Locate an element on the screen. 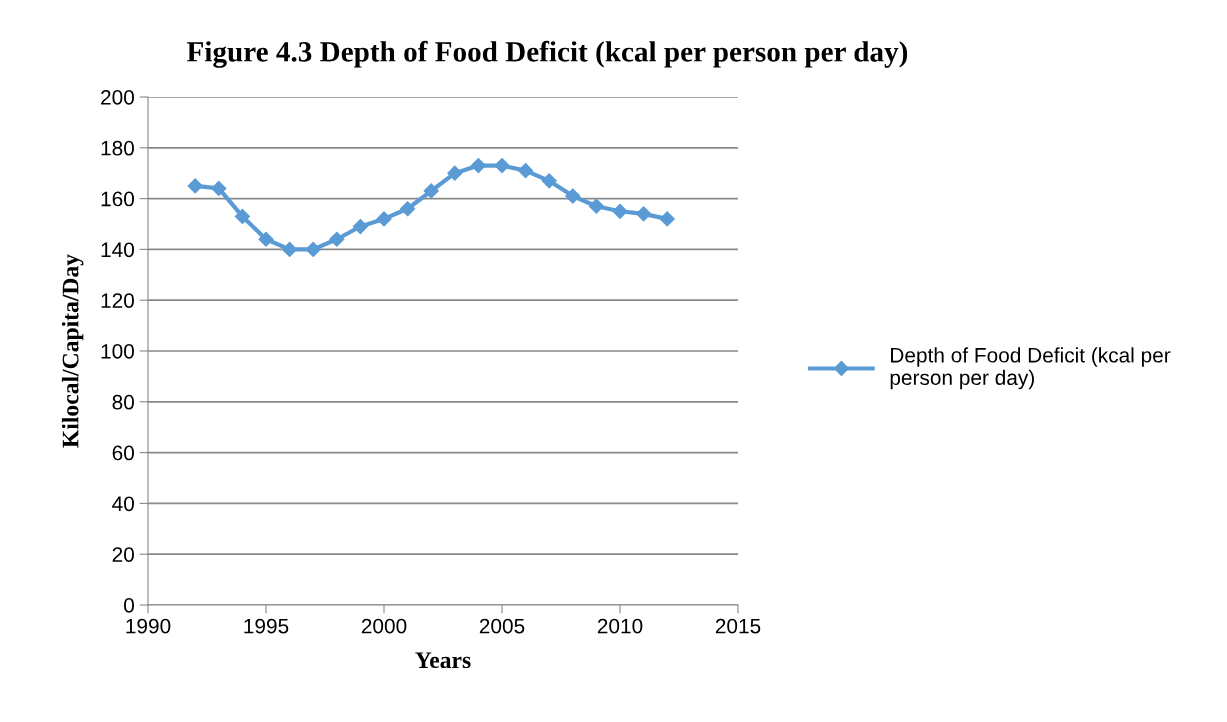 The image size is (1227, 722). x-tick-label: 2015 is located at coordinates (738, 626).